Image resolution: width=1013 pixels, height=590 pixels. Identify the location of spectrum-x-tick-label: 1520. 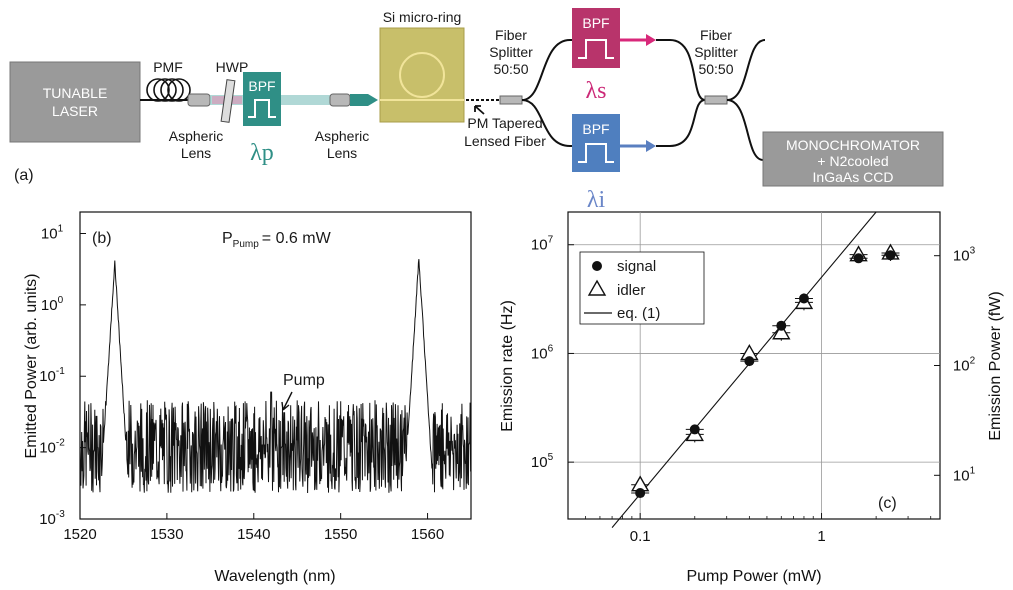
(79, 534).